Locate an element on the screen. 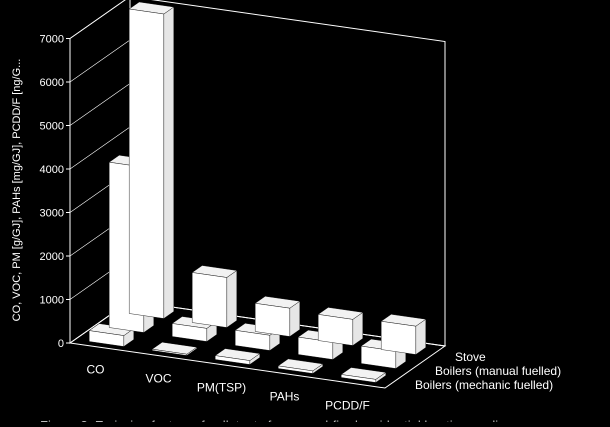 The width and height of the screenshot is (610, 427). y-tick-label: 6000 is located at coordinates (52, 83).